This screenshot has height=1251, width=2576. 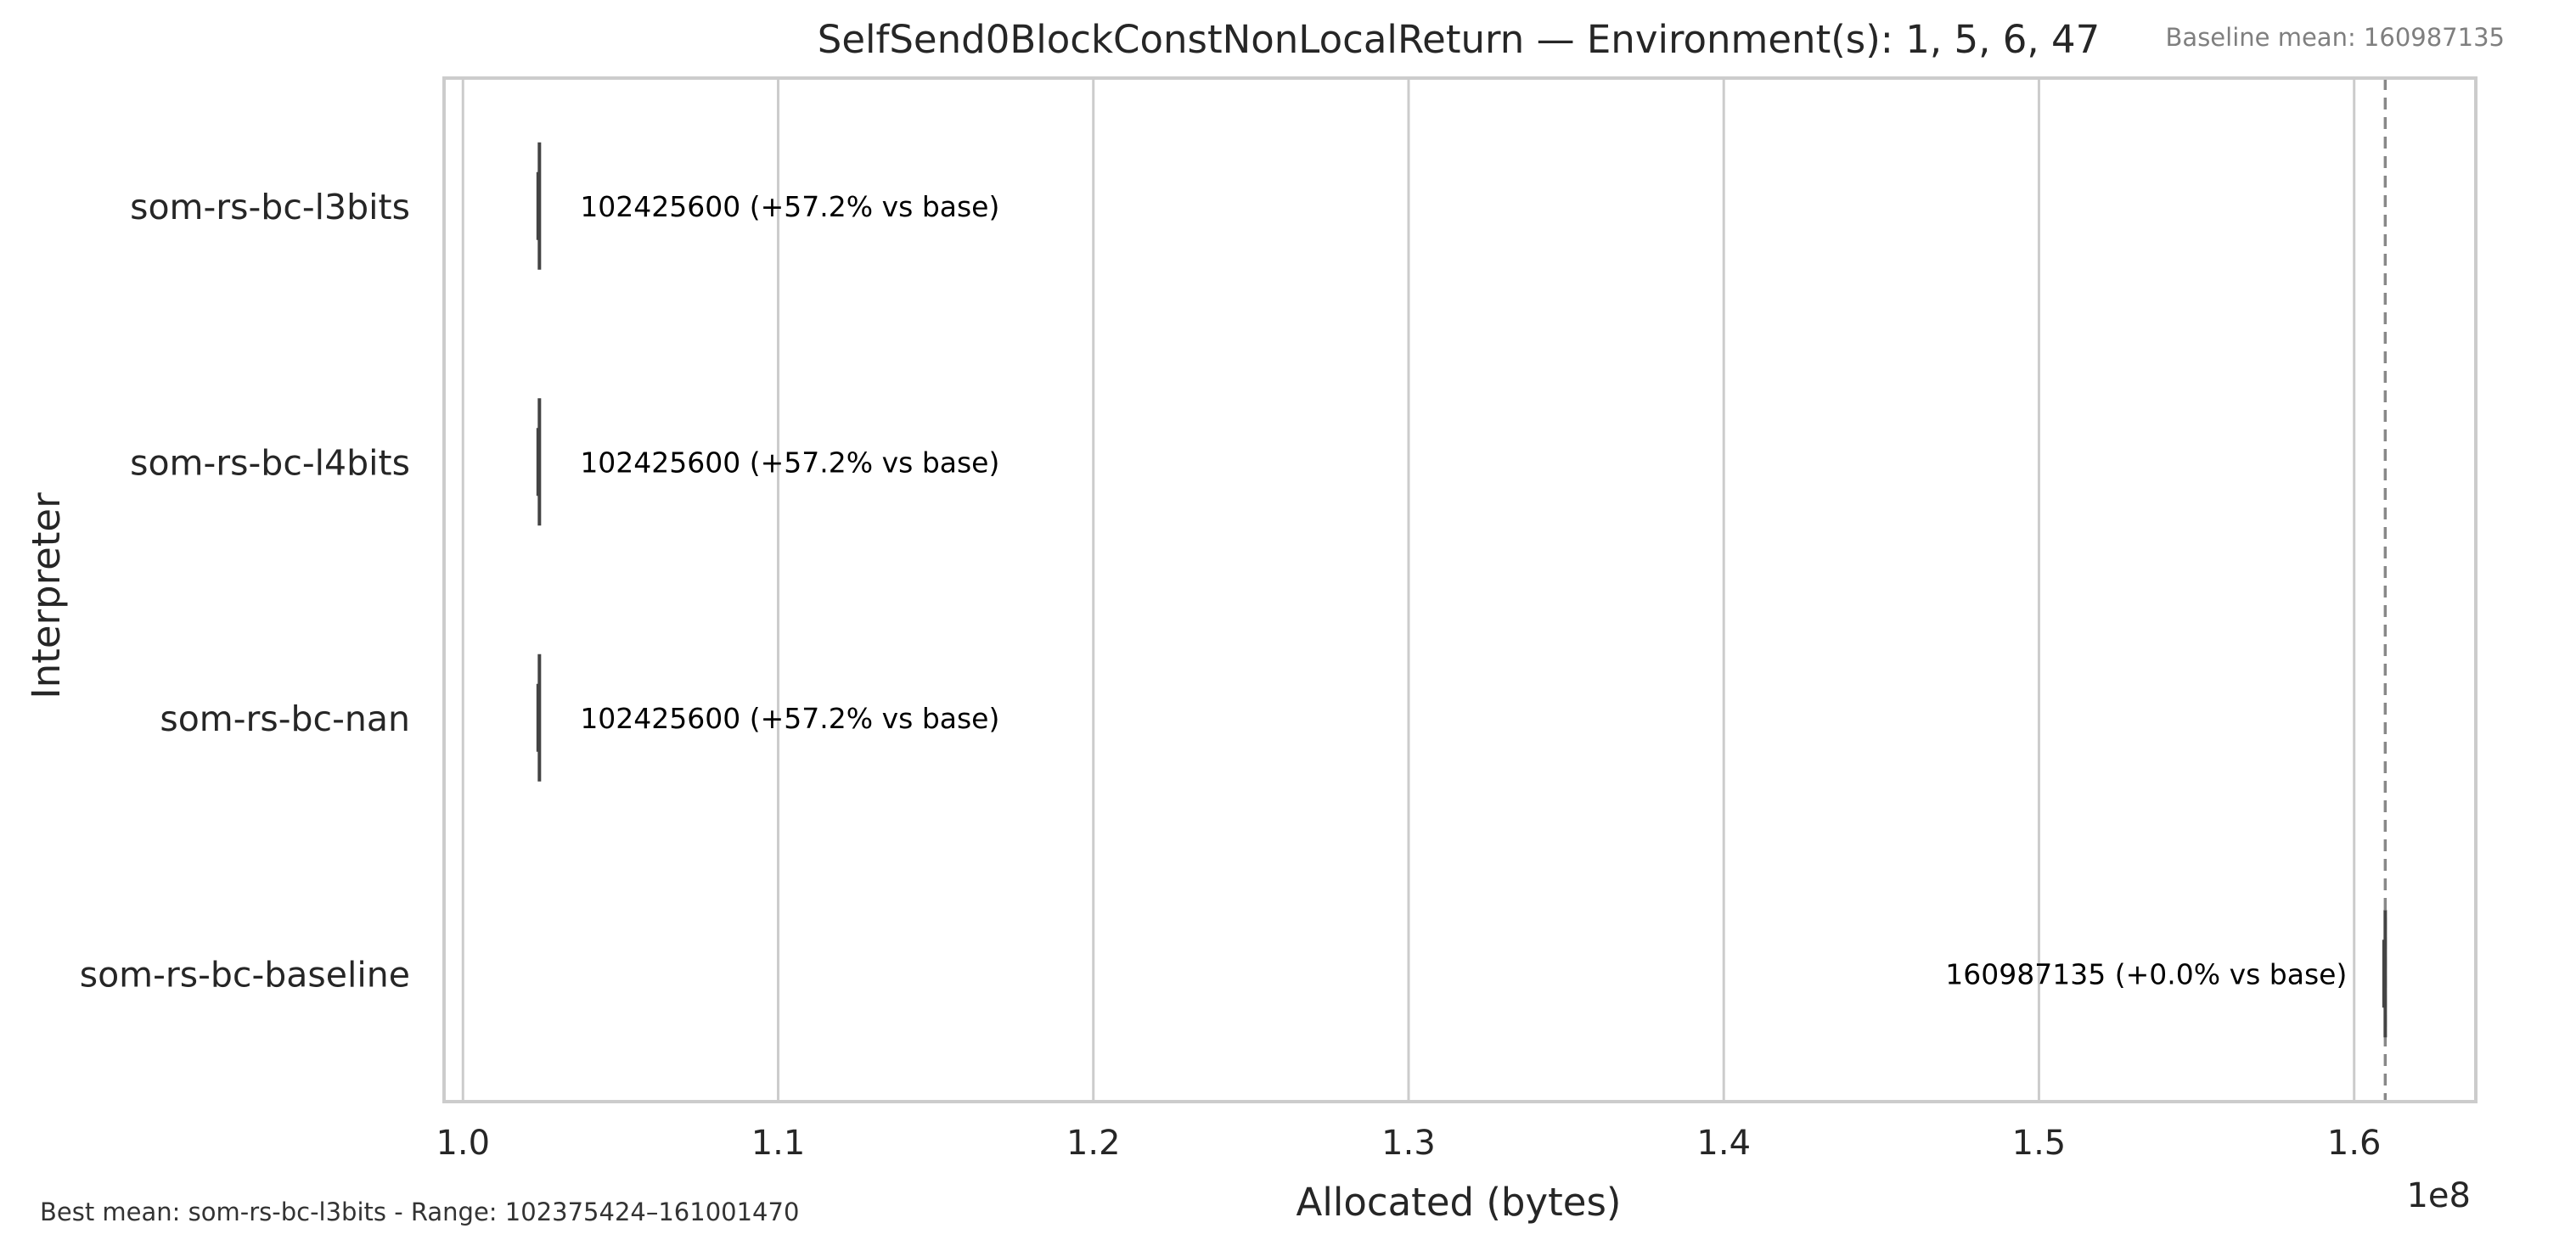 What do you see at coordinates (463, 1143) in the screenshot?
I see `x-tick-label: 1.0` at bounding box center [463, 1143].